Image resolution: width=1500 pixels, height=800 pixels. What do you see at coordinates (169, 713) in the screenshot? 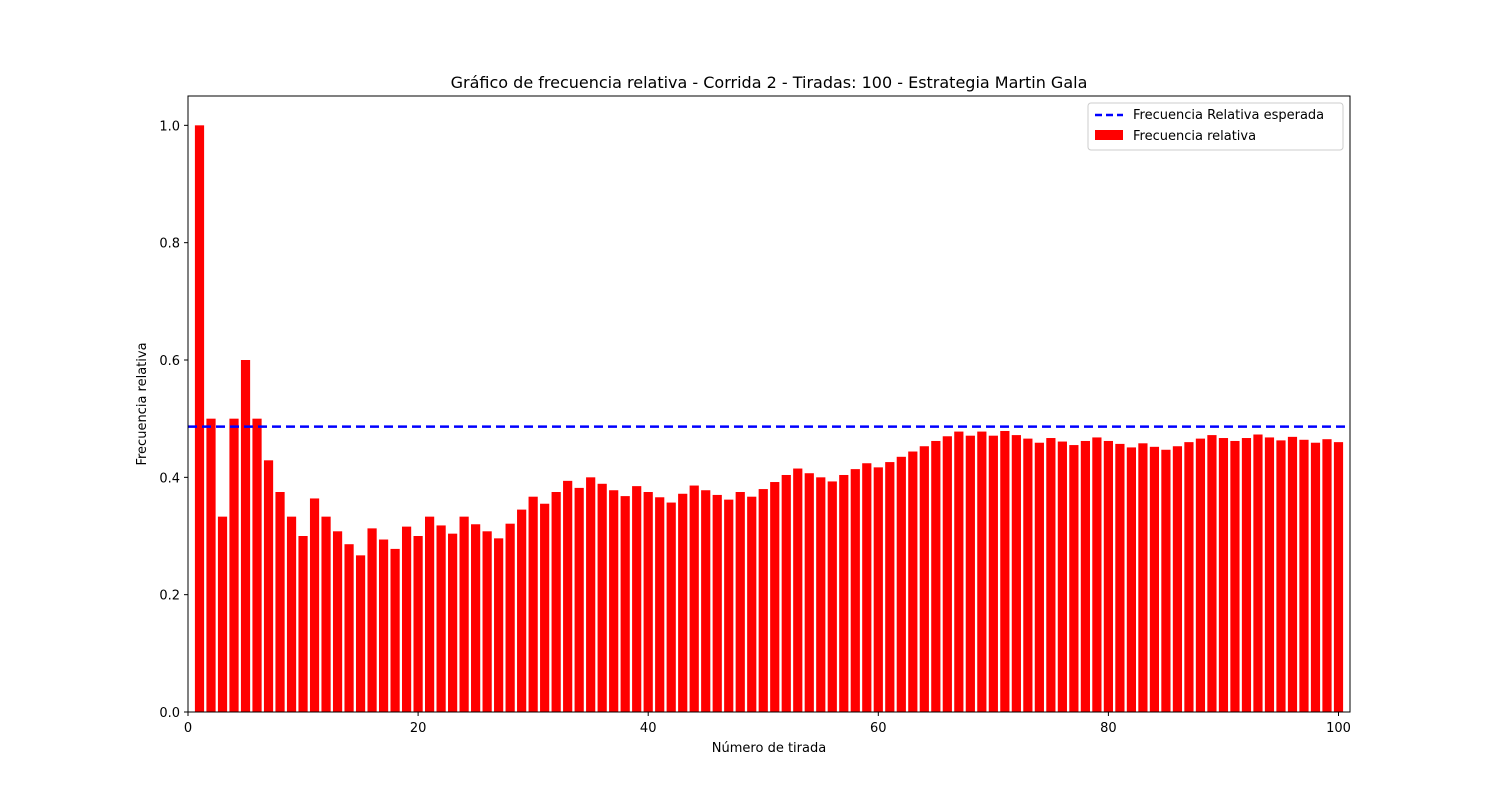
I see `y-tick-label: 0.0` at bounding box center [169, 713].